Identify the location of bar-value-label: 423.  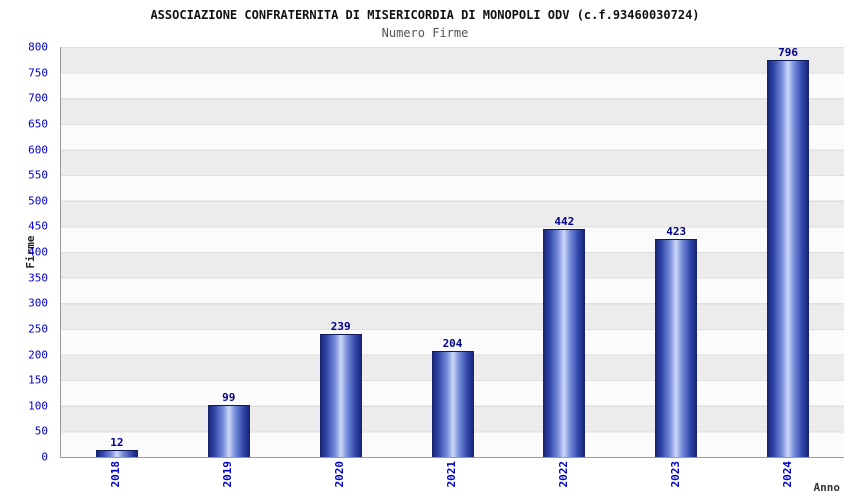
(676, 232).